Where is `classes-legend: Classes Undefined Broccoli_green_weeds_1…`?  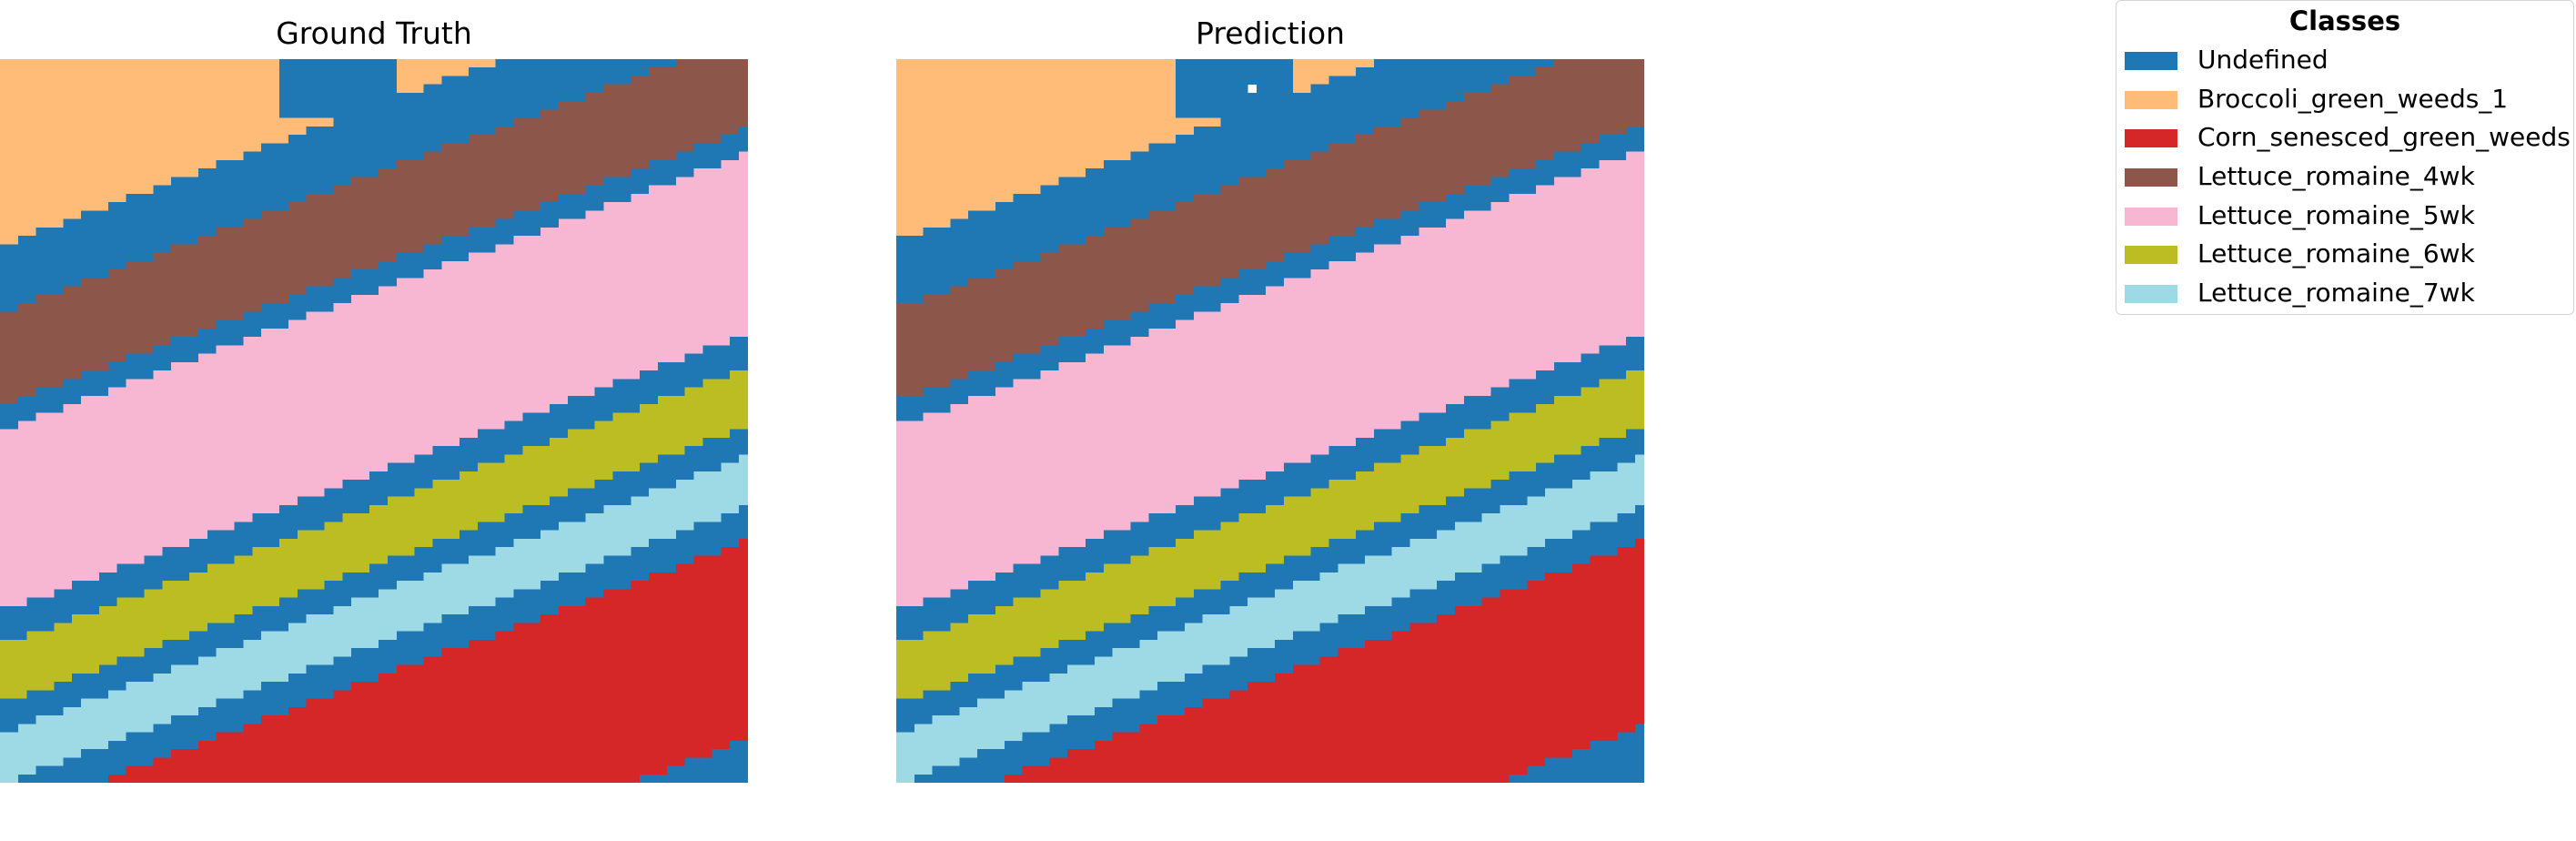
classes-legend: Classes Undefined Broccoli_green_weeds_1… is located at coordinates (2345, 158).